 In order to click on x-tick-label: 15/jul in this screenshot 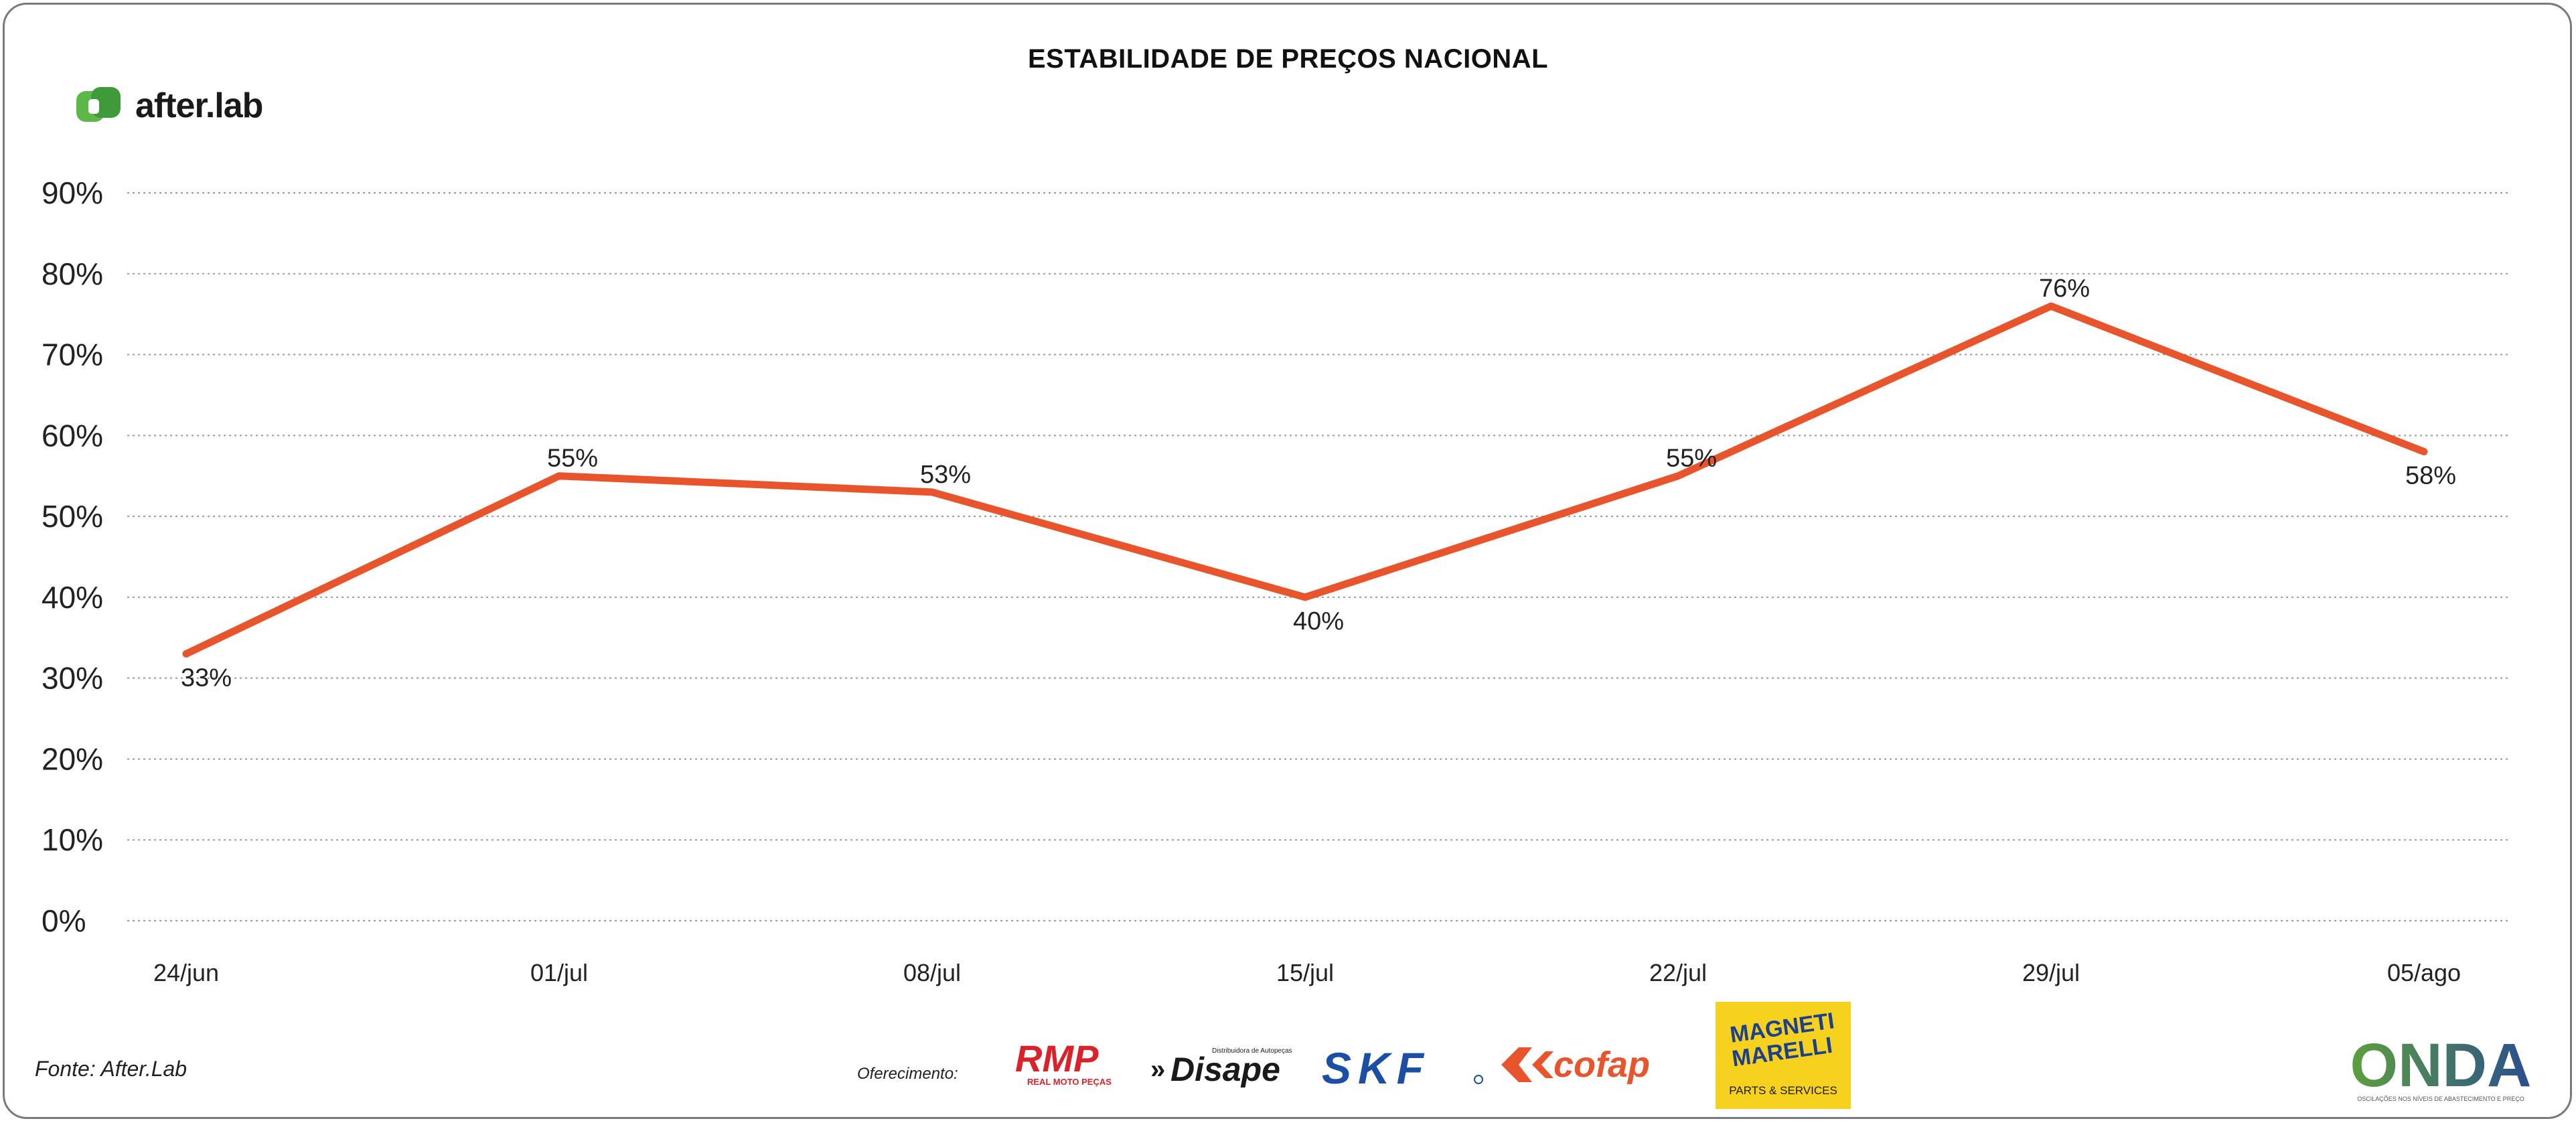, I will do `click(1305, 972)`.